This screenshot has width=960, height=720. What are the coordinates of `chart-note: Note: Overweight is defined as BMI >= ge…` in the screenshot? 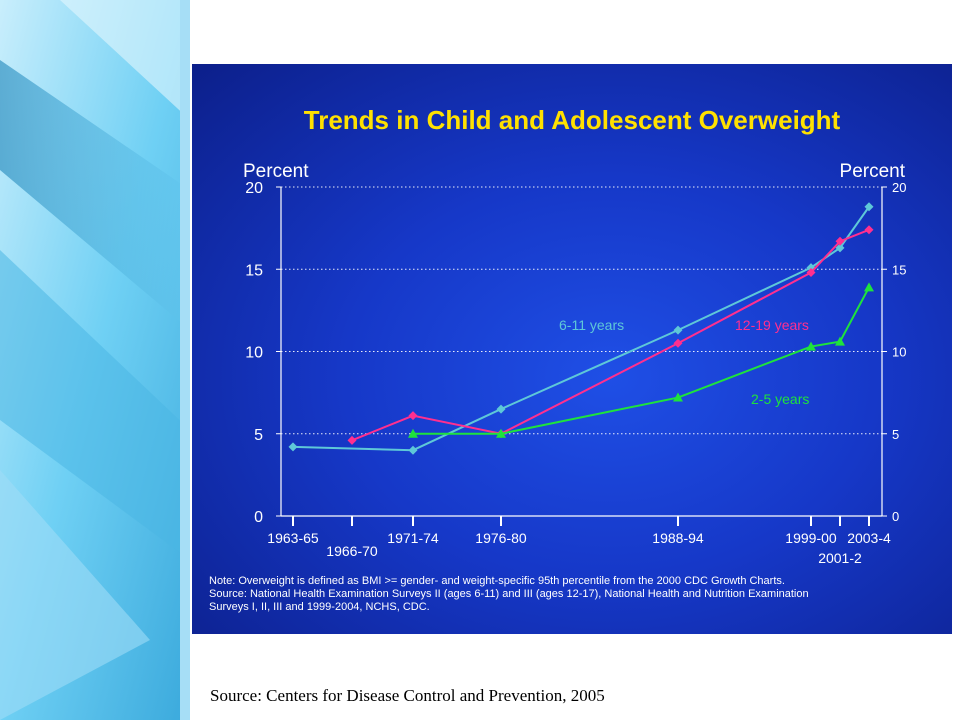 It's located at (574, 594).